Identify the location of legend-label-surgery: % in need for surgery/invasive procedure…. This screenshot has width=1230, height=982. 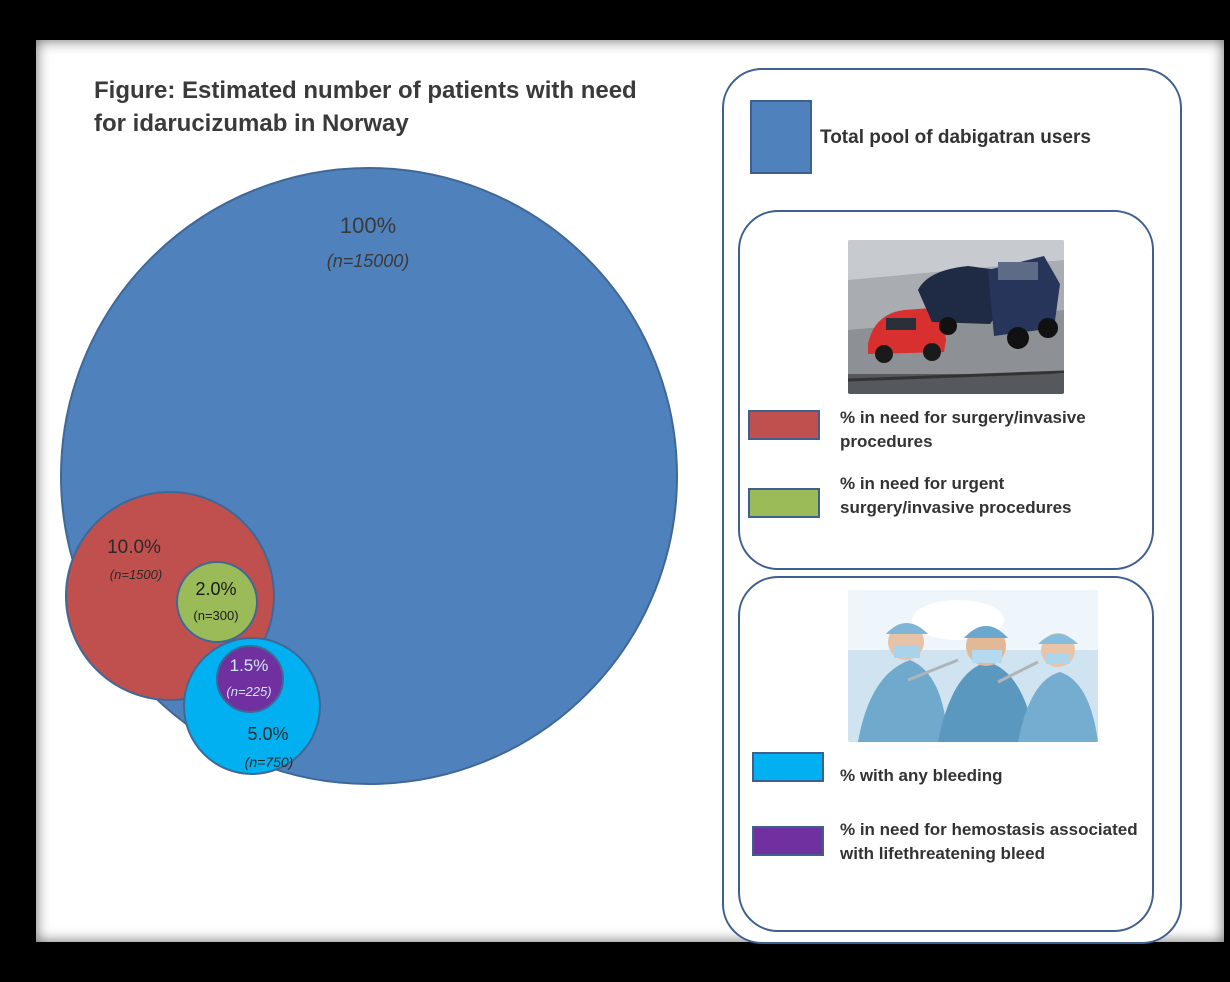
(990, 430).